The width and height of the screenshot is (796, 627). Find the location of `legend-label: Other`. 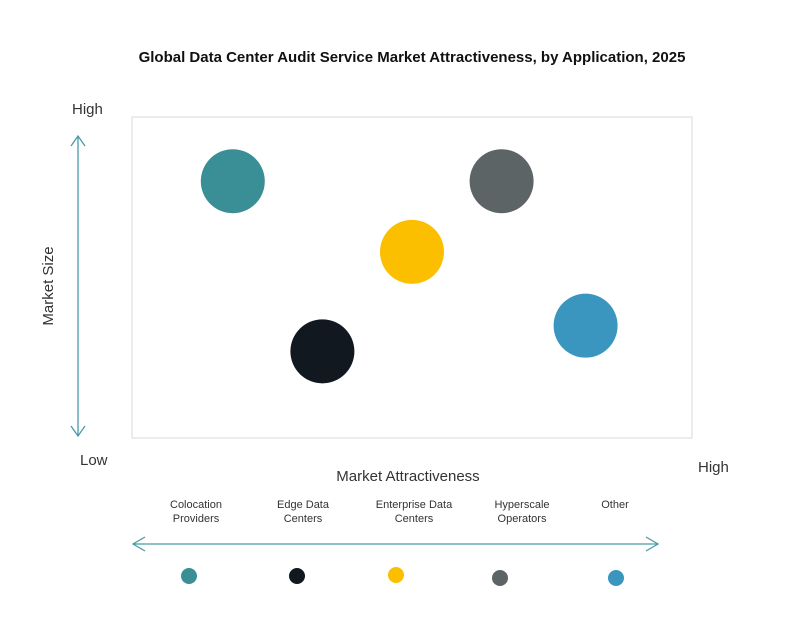

legend-label: Other is located at coordinates (615, 505).